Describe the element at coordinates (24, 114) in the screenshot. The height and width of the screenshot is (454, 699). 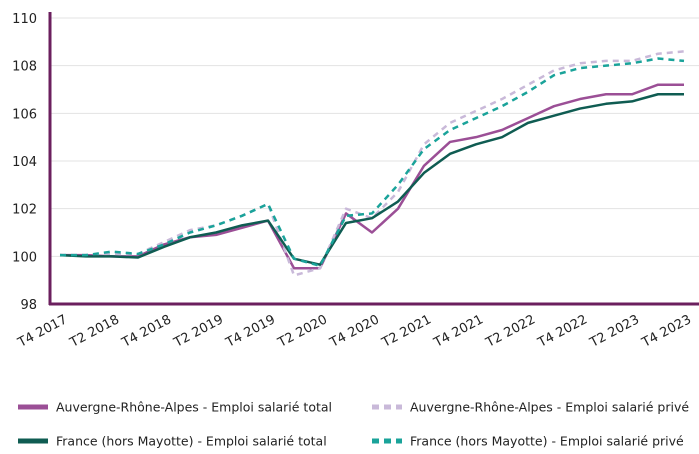
I see `y-tick-label: 106` at that location.